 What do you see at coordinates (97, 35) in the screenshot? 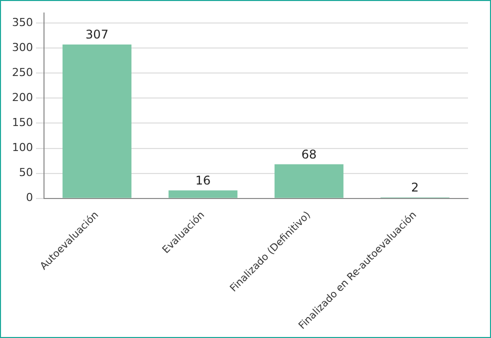
I see `data-label: 307` at bounding box center [97, 35].